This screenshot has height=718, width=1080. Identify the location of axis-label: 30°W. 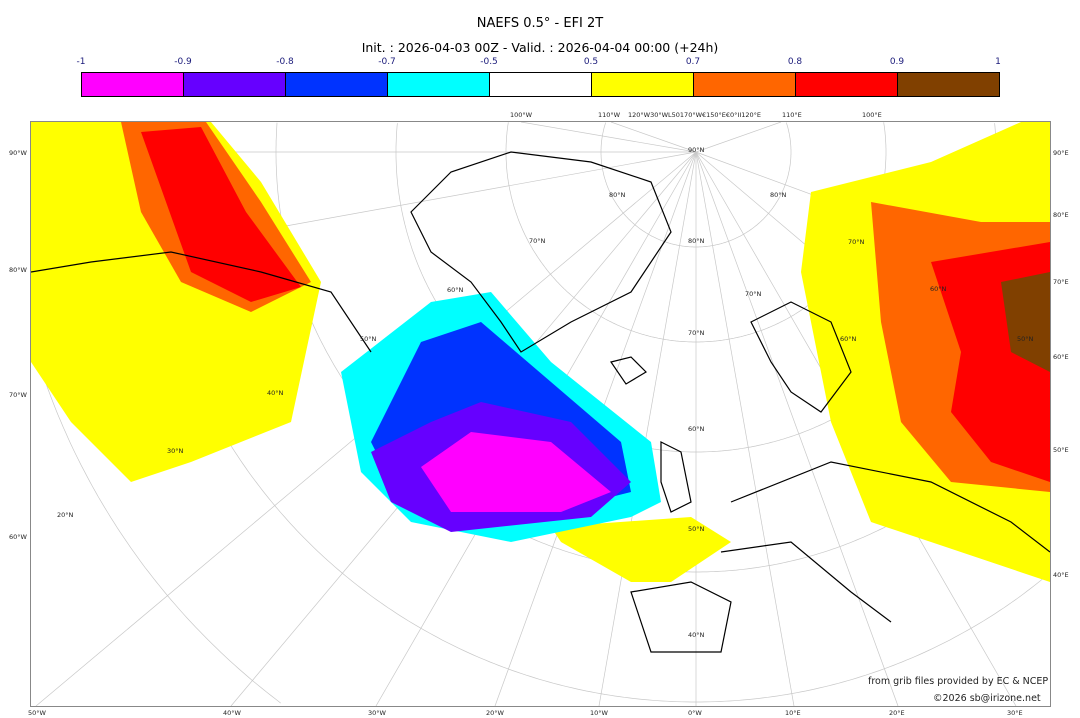
(377, 713).